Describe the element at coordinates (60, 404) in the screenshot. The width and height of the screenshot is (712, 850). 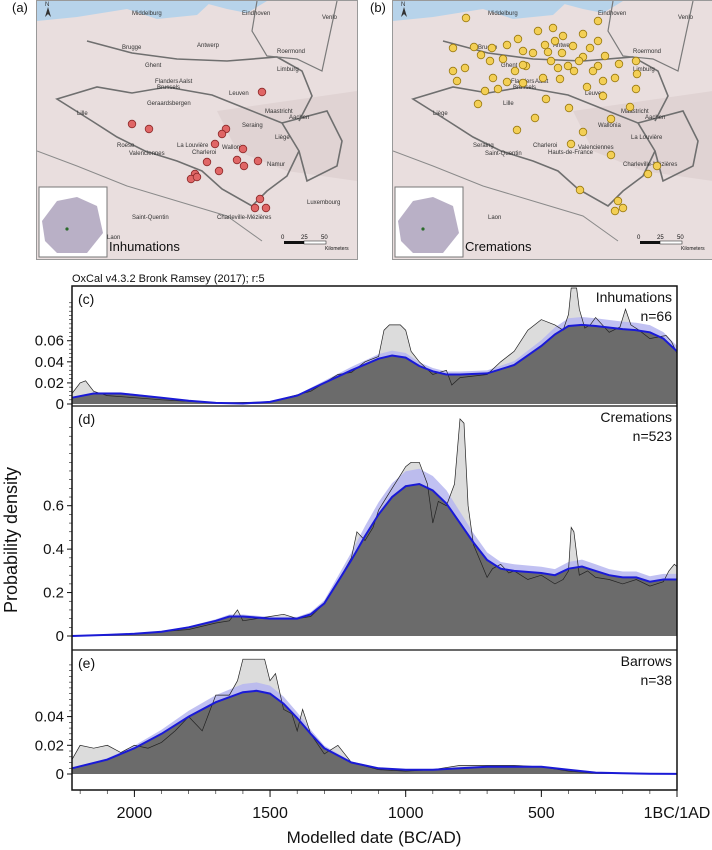
I see `y-tick-label: 0` at that location.